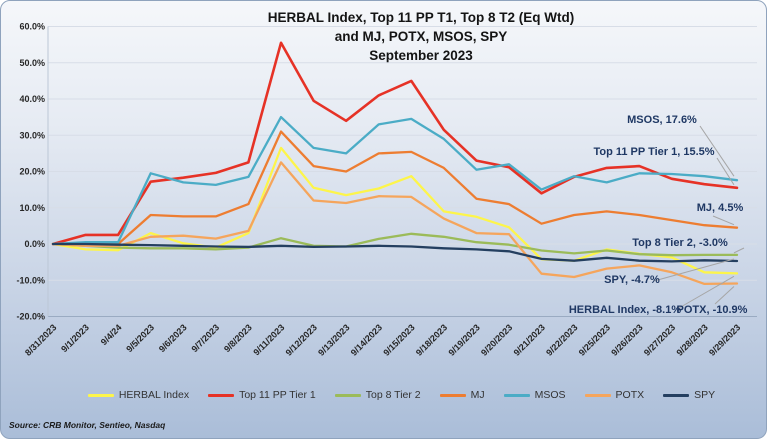 This screenshot has height=440, width=767. What do you see at coordinates (40, 339) in the screenshot?
I see `x-axis-label: 8/31/2023` at bounding box center [40, 339].